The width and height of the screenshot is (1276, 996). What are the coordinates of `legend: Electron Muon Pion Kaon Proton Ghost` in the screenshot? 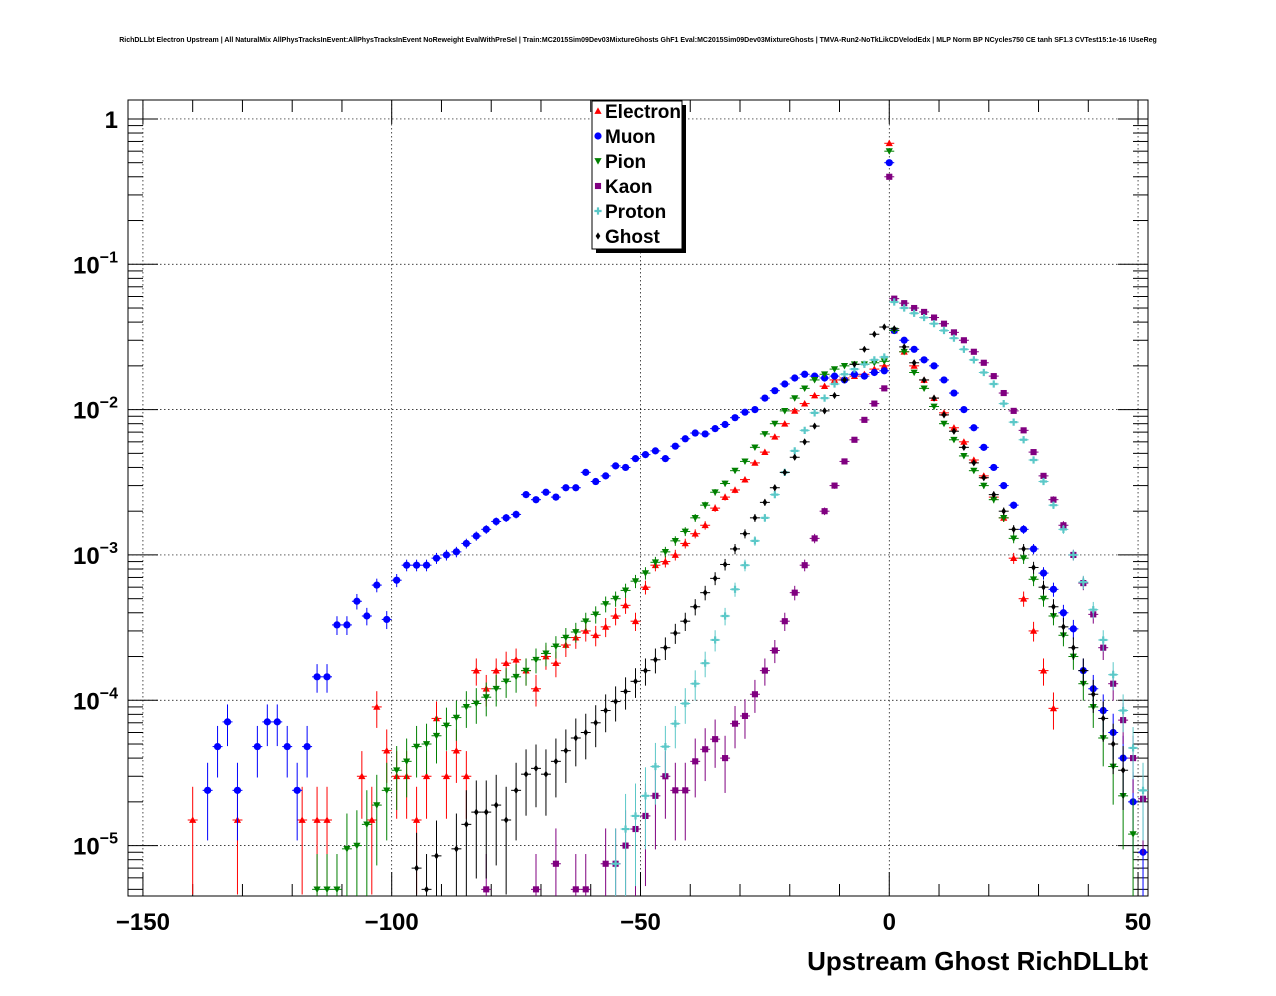 It's located at (638, 176).